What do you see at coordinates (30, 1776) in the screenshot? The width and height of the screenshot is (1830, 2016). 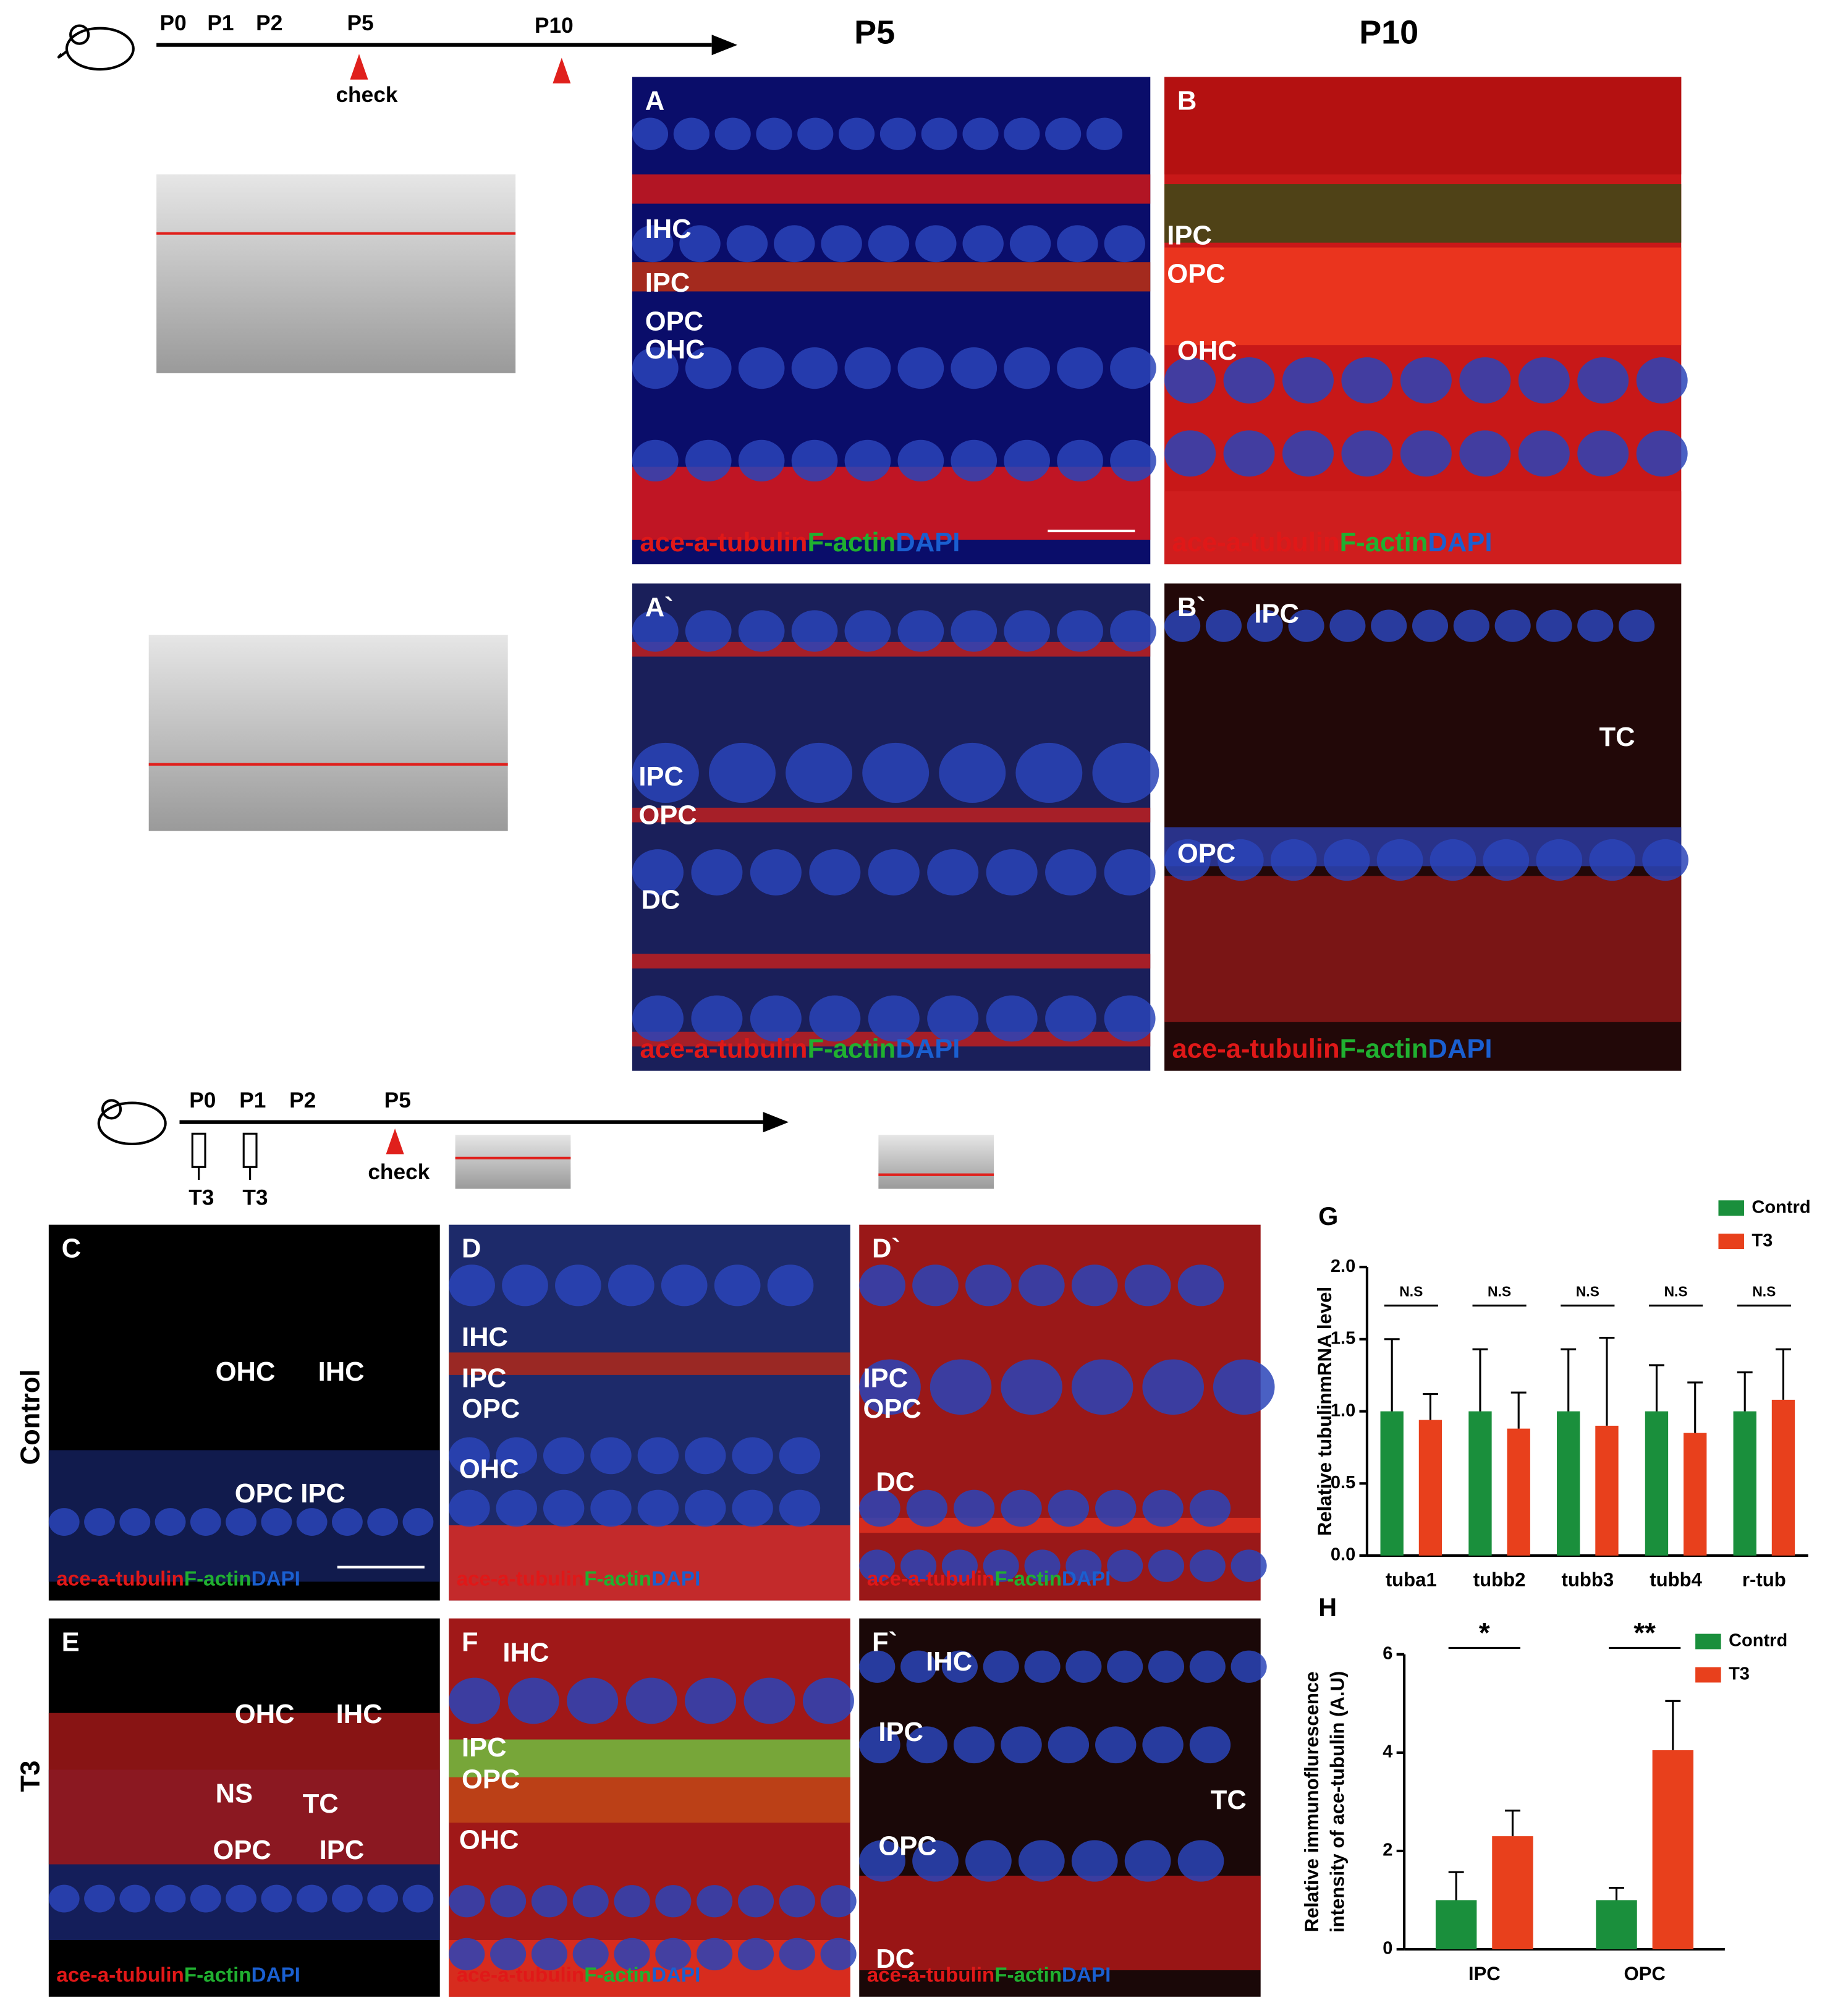 I see `row-label: T3` at bounding box center [30, 1776].